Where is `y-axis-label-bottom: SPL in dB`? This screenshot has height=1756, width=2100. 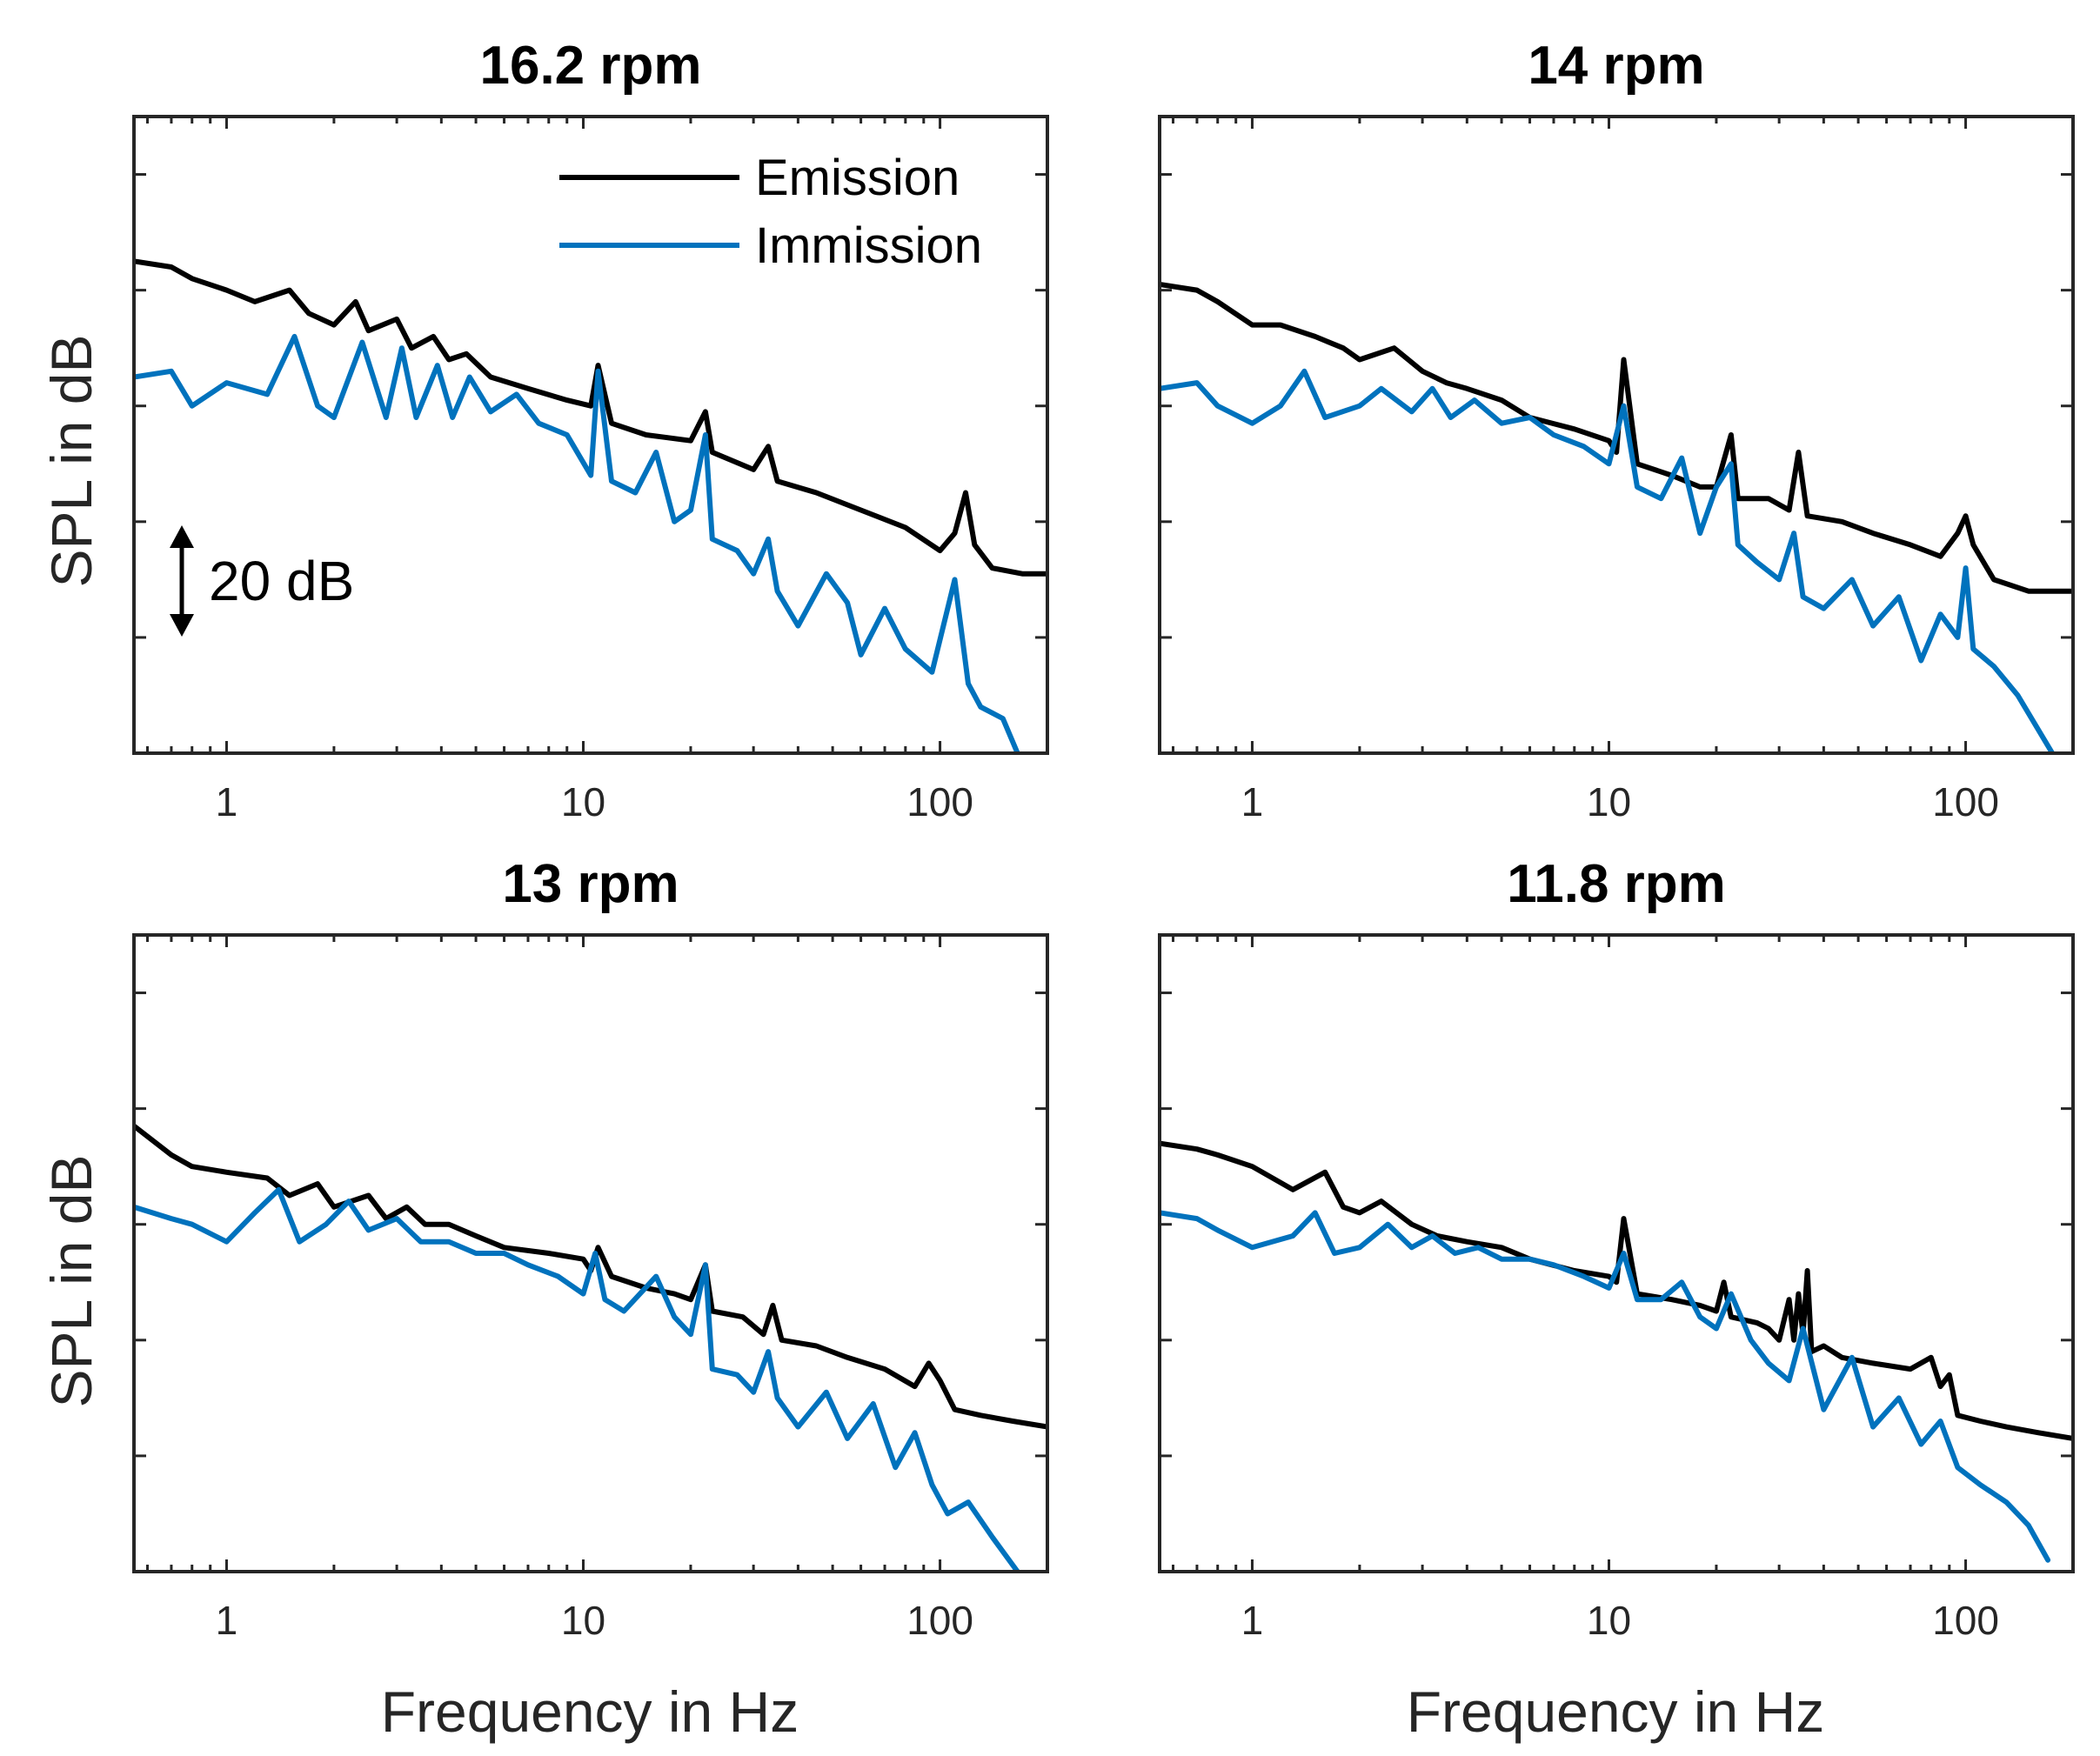
y-axis-label-bottom: SPL in dB is located at coordinates (71, 1280).